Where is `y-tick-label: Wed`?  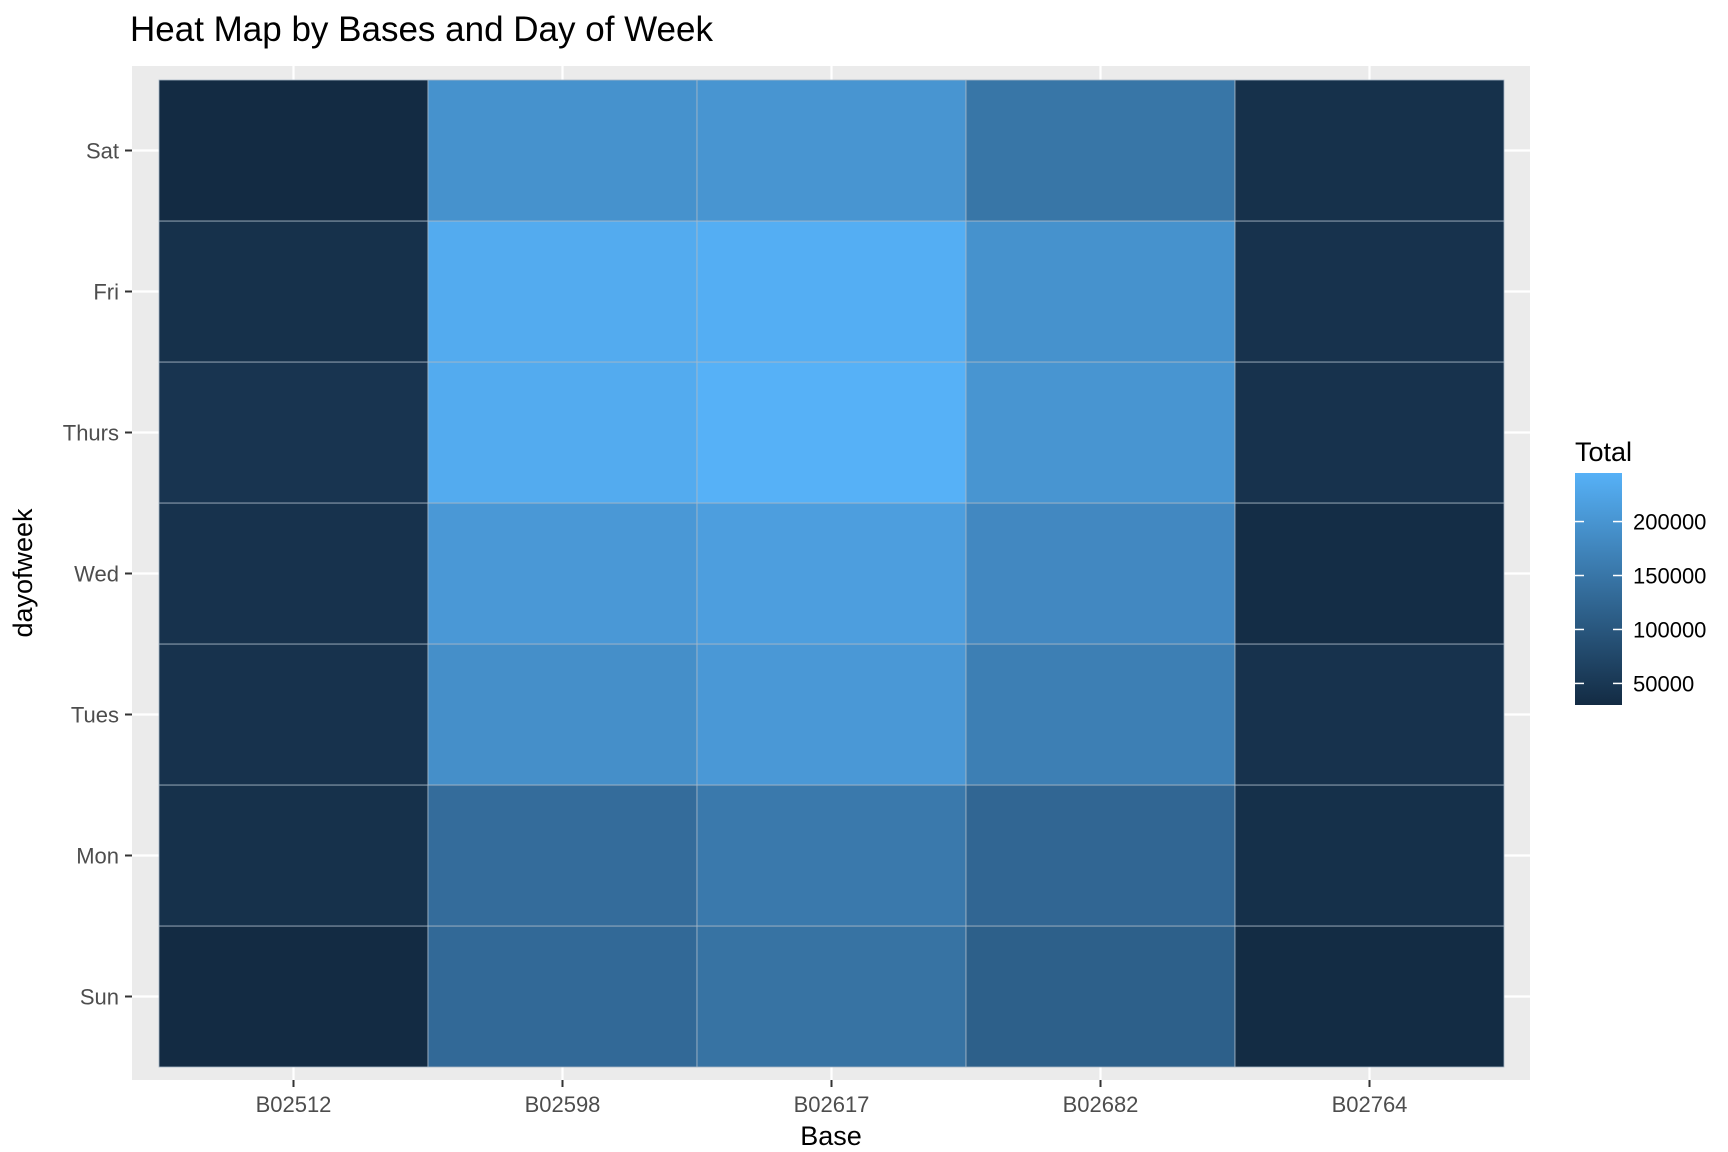
y-tick-label: Wed is located at coordinates (96, 574).